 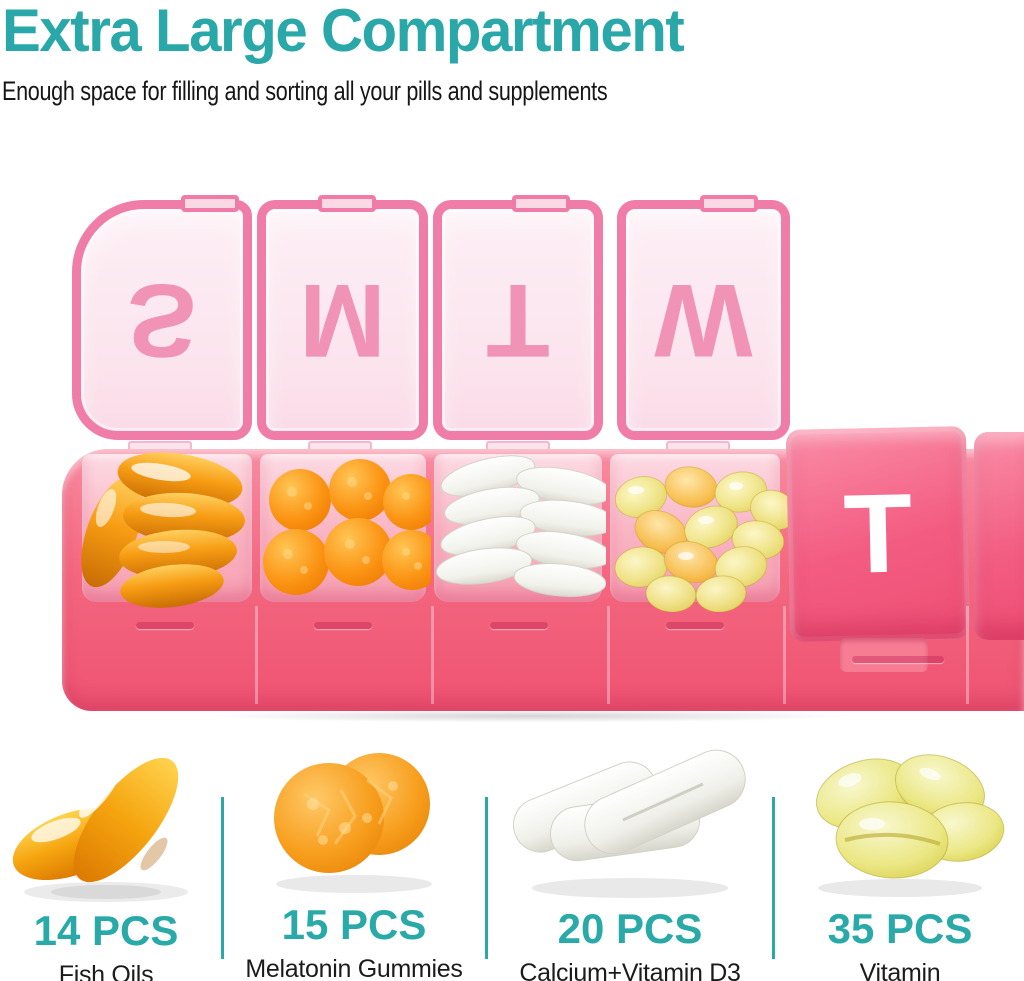 I want to click on closed-lid-partial, so click(x=999, y=536).